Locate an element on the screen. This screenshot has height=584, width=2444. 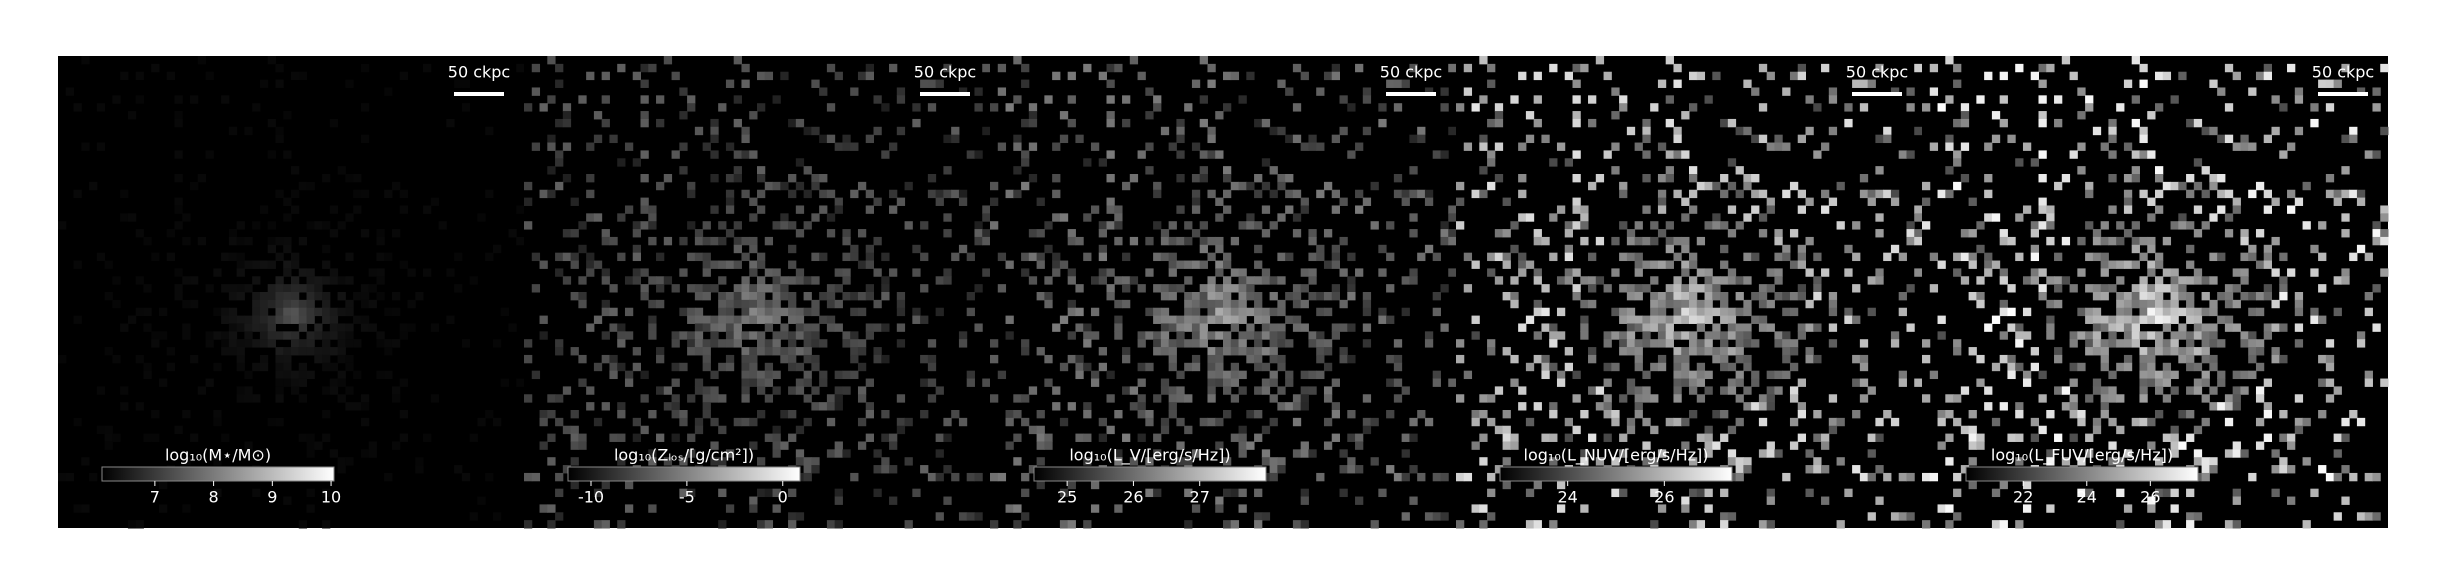
colorbar-tick-label: 26 is located at coordinates (1133, 497).